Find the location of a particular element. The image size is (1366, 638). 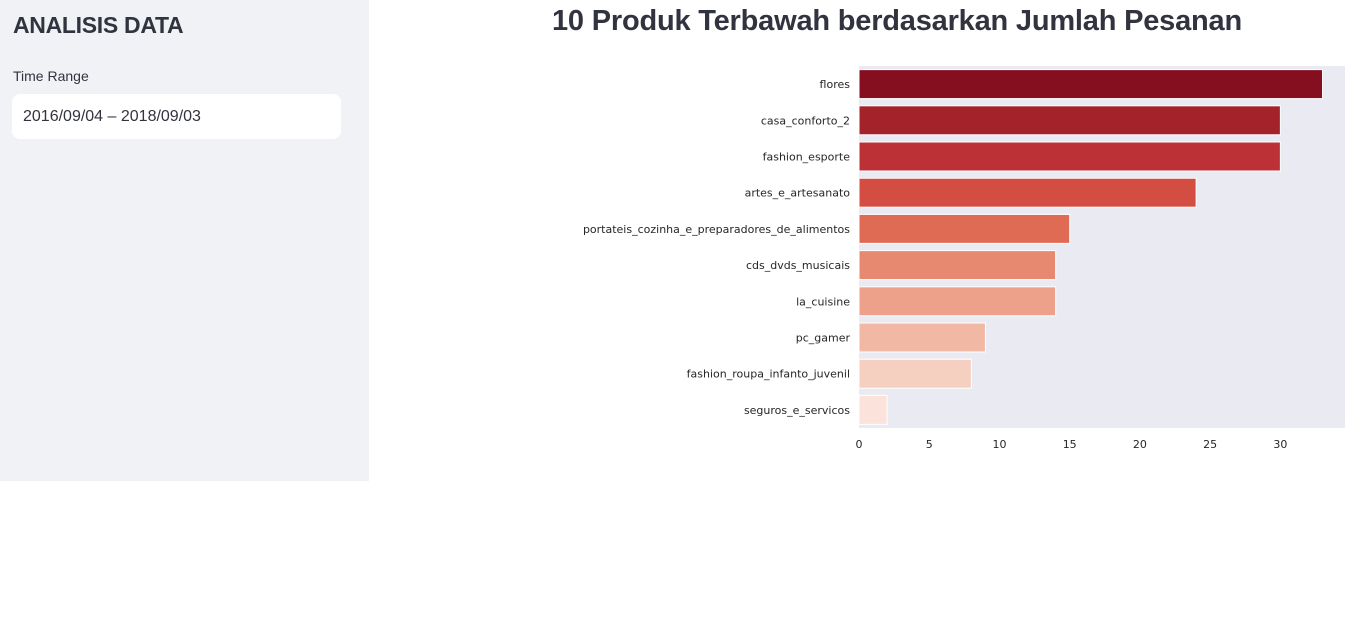

category-label: cds_dvds_musicais is located at coordinates (798, 265).